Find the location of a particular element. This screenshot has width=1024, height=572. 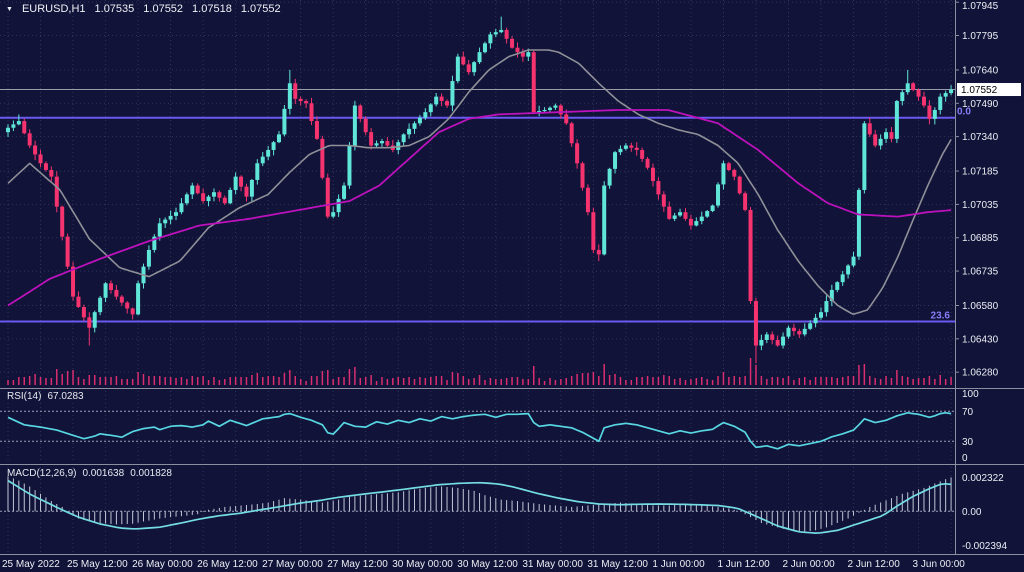

svg-text: 25 May 12:00 is located at coordinates (97, 564).